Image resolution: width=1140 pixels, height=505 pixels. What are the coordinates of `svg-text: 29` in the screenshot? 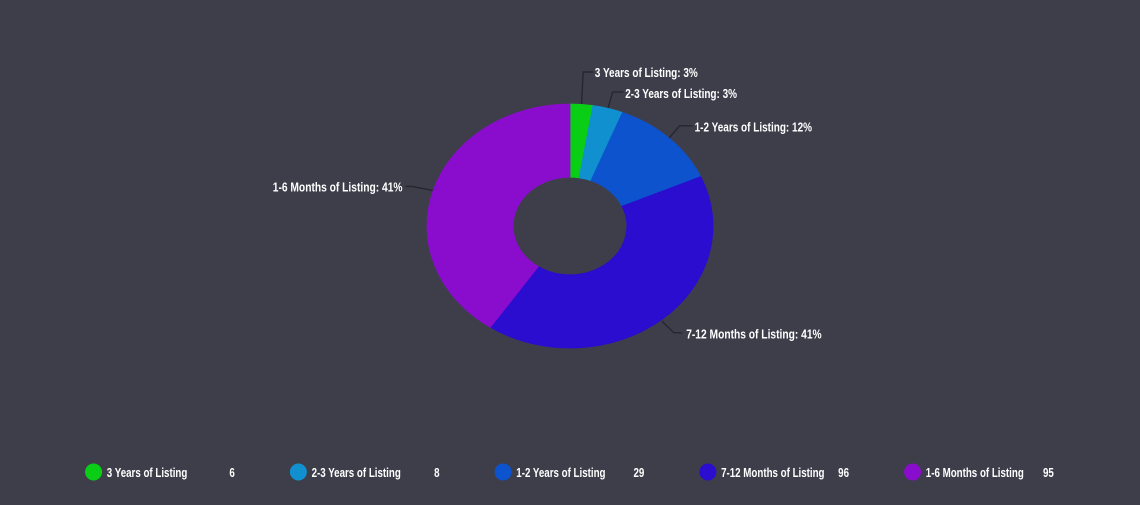 It's located at (638, 474).